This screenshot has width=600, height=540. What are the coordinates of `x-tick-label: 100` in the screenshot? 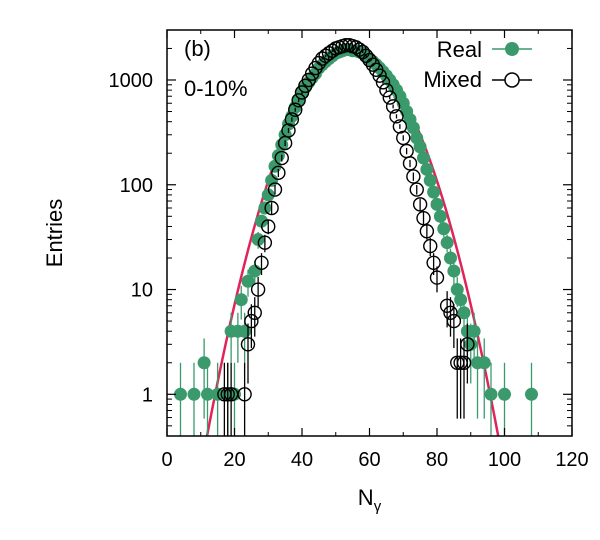 It's located at (504, 460).